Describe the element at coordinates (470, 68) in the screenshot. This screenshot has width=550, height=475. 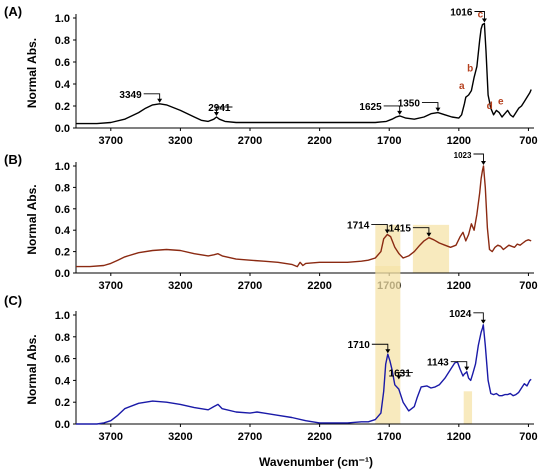
I see `band-letter: b` at that location.